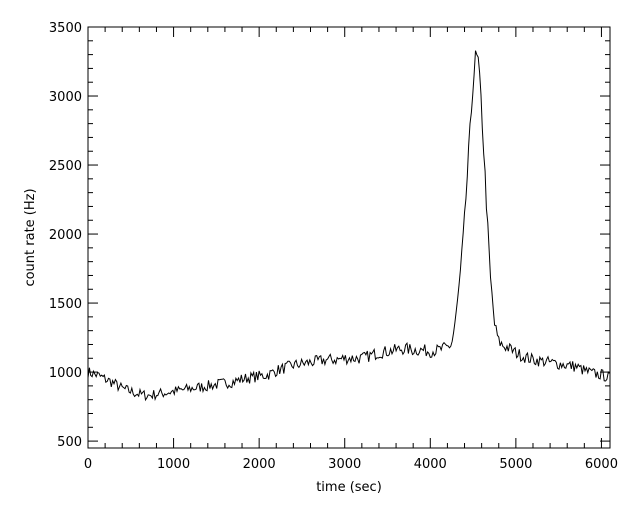  What do you see at coordinates (259, 464) in the screenshot?
I see `x-tick-label: 2000` at bounding box center [259, 464].